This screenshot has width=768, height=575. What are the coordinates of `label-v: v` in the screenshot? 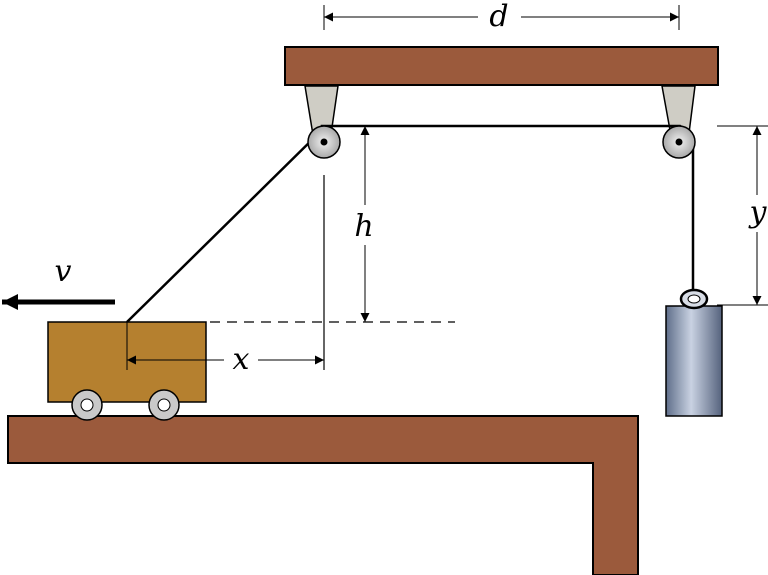 It's located at (63, 271).